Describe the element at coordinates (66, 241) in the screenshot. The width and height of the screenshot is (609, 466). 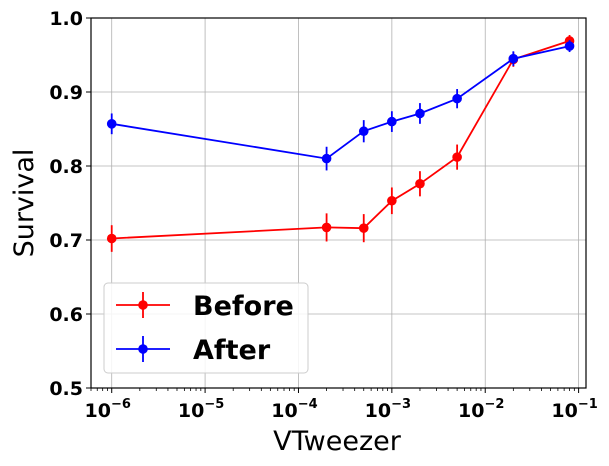
I see `y-tick-label: 0.7` at that location.